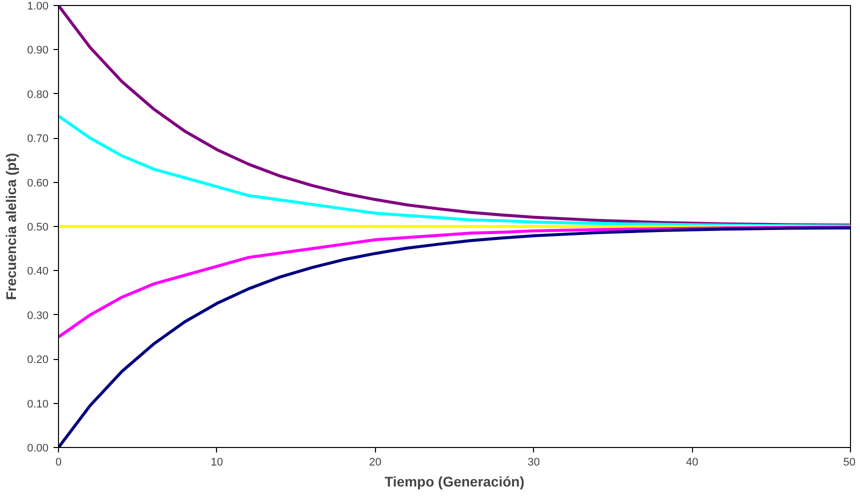 The width and height of the screenshot is (860, 496). Describe the element at coordinates (38, 139) in the screenshot. I see `y-tick-label: 0.70` at that location.